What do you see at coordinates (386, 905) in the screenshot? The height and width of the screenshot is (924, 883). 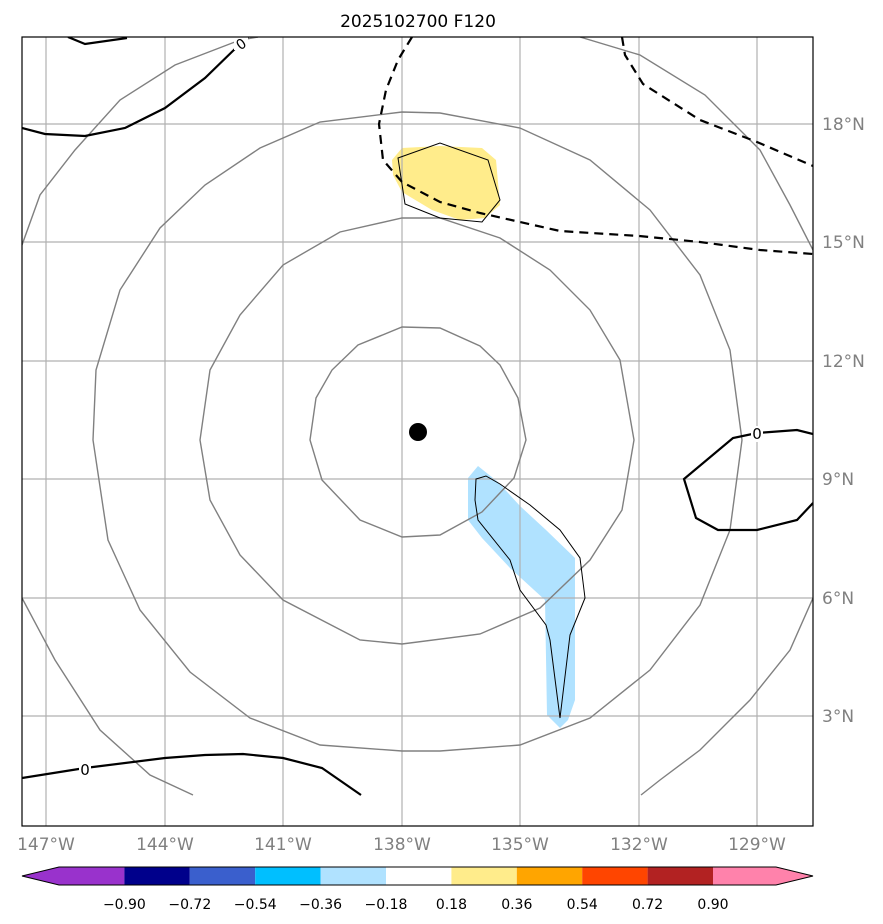 I see `colorbar-tick-label: −0.18` at bounding box center [386, 905].